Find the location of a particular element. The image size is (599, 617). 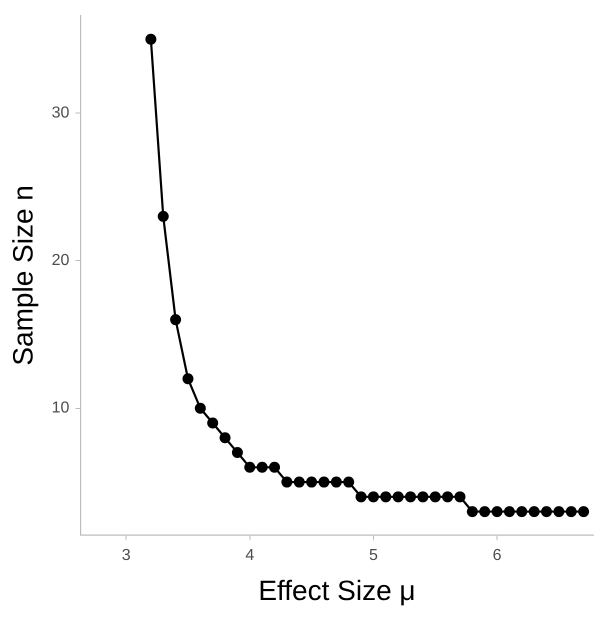

x-tick-label: 4 is located at coordinates (249, 555).